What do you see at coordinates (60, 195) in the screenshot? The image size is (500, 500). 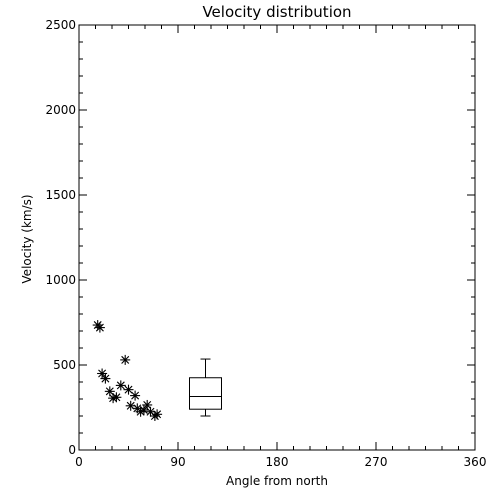 I see `y-tick-label: 1500` at bounding box center [60, 195].